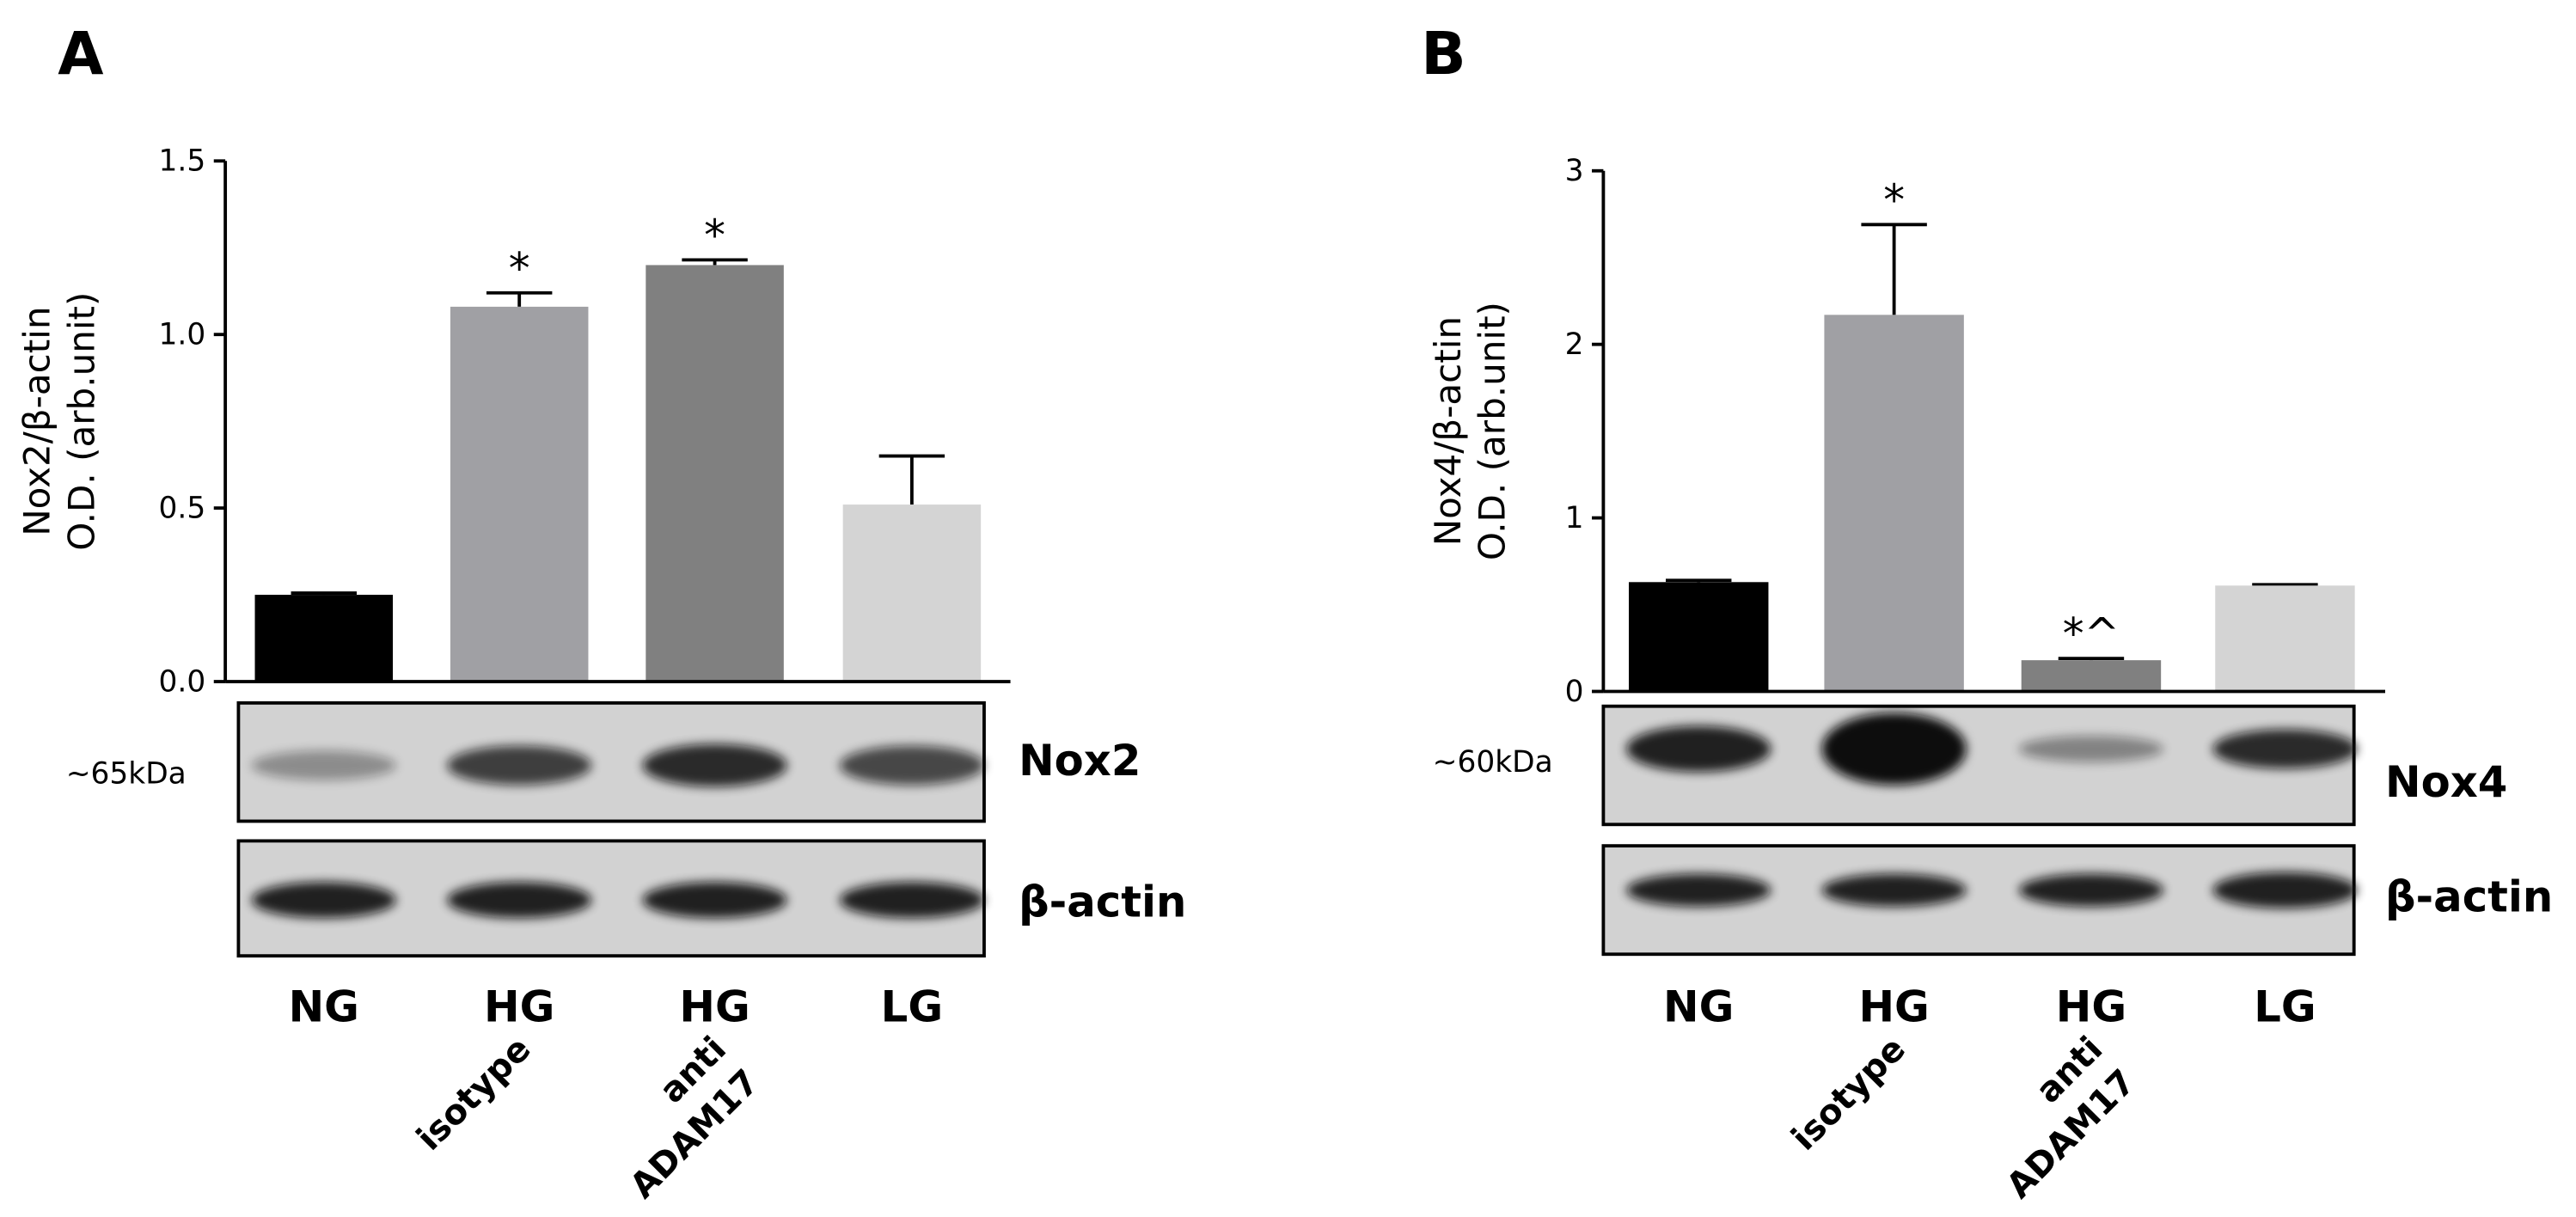 This screenshot has height=1217, width=2576. I want to click on y-tick-label: 1.0, so click(182, 335).